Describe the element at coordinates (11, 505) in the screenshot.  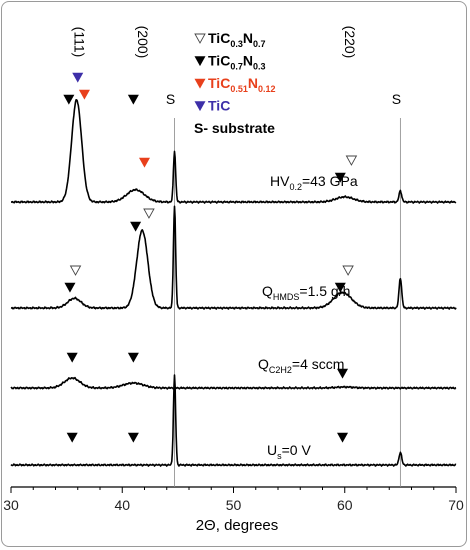
I see `x-tick-label: 30` at that location.